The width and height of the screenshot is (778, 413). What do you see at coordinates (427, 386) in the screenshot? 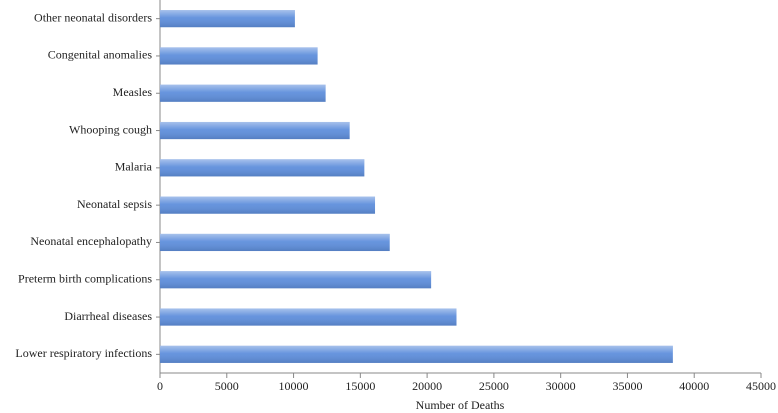
I see `x-tick-label: 20000` at bounding box center [427, 386].